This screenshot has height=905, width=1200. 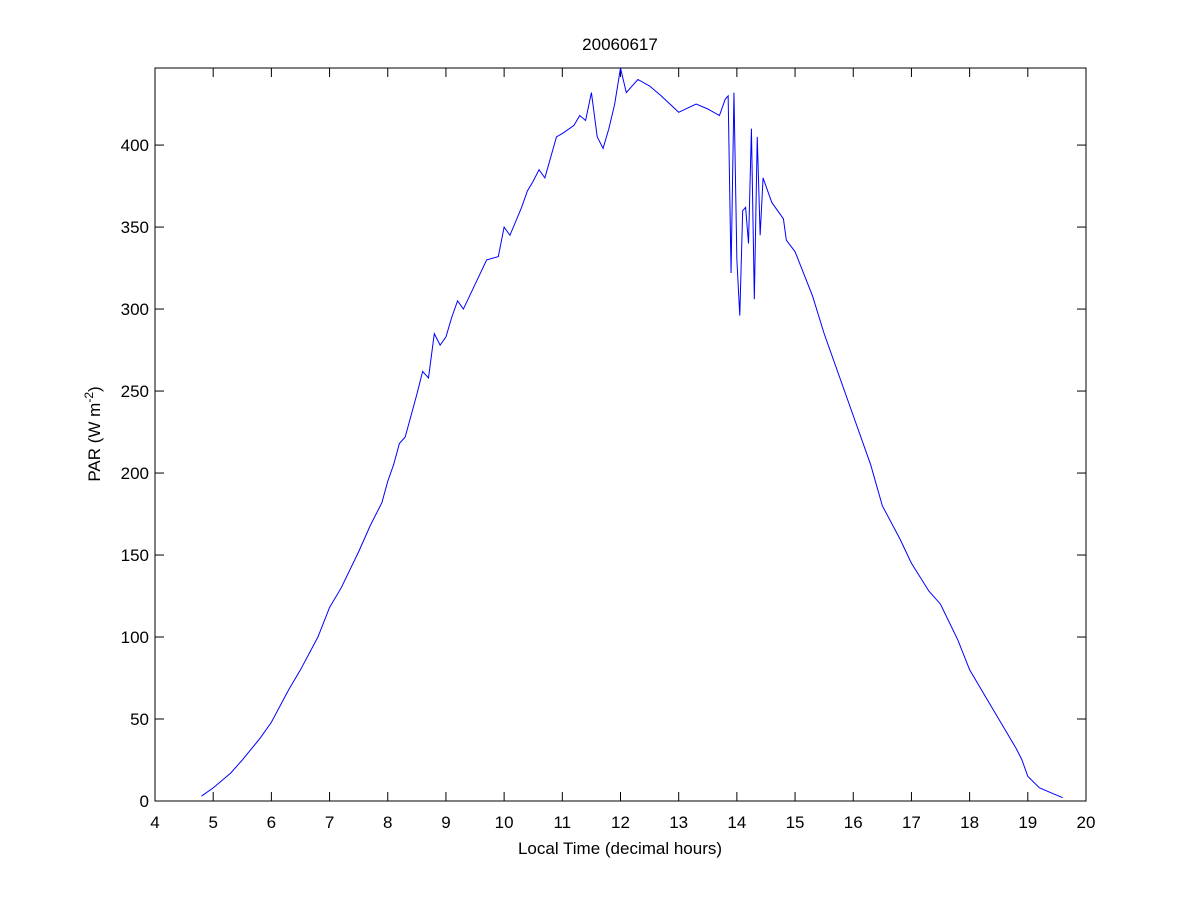 I want to click on y-label-superscript: -2, so click(x=89, y=397).